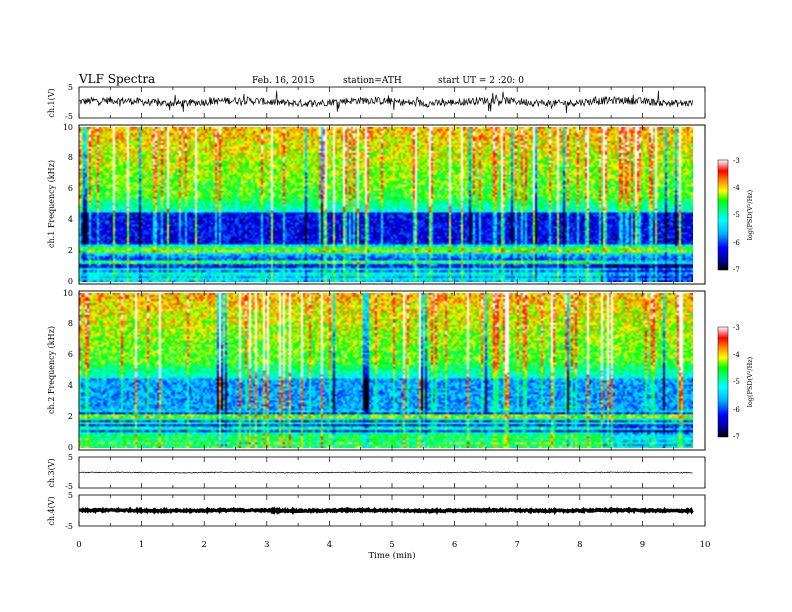 This screenshot has width=792, height=612. I want to click on ch1-freq-tick-8: 8, so click(70, 157).